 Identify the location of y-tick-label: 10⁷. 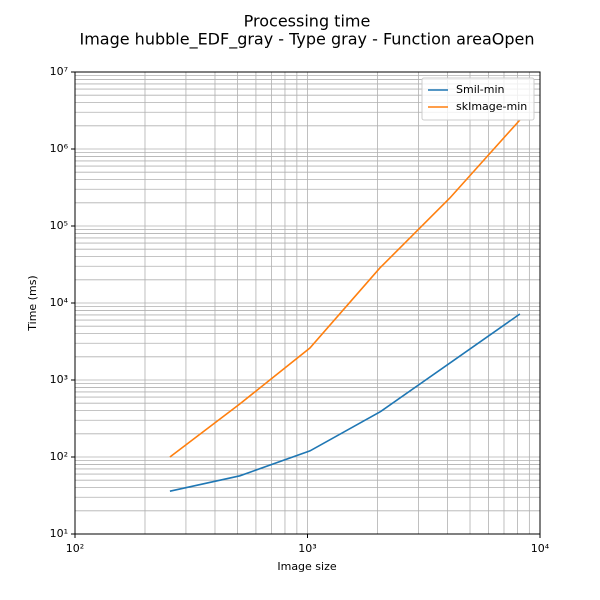
(59, 71).